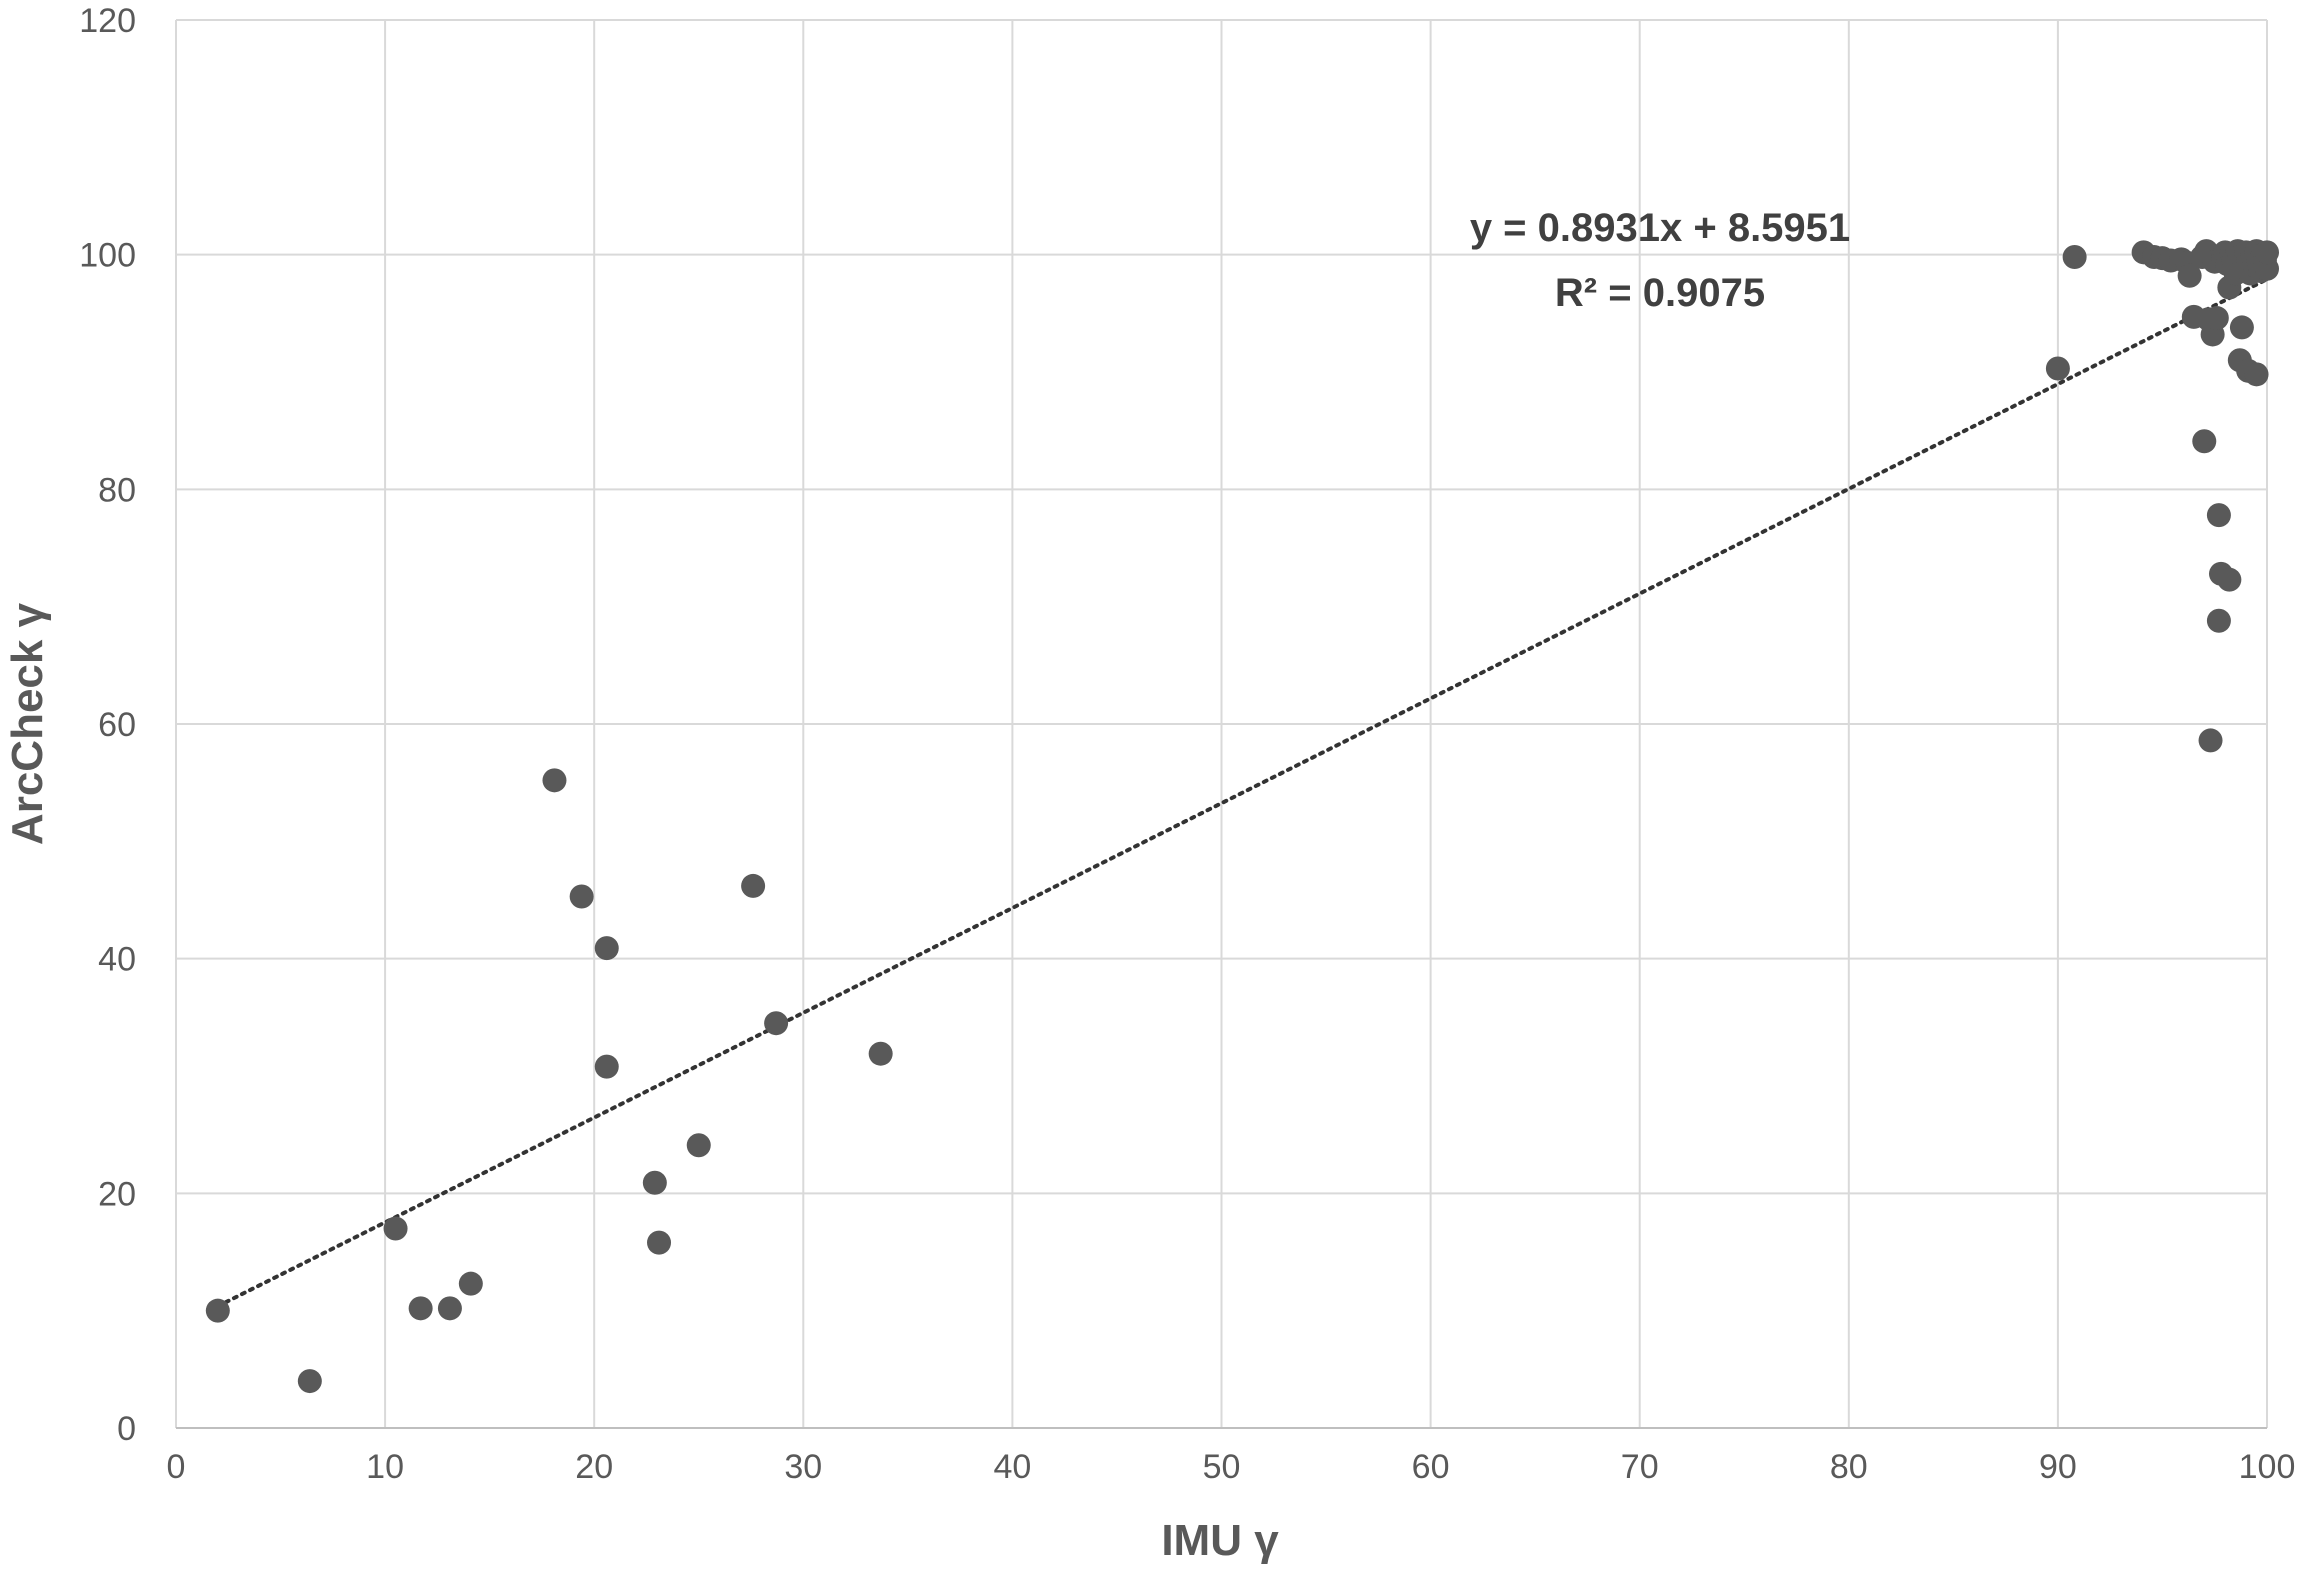 The image size is (2303, 1593). I want to click on y-tick-label: 80, so click(117, 490).